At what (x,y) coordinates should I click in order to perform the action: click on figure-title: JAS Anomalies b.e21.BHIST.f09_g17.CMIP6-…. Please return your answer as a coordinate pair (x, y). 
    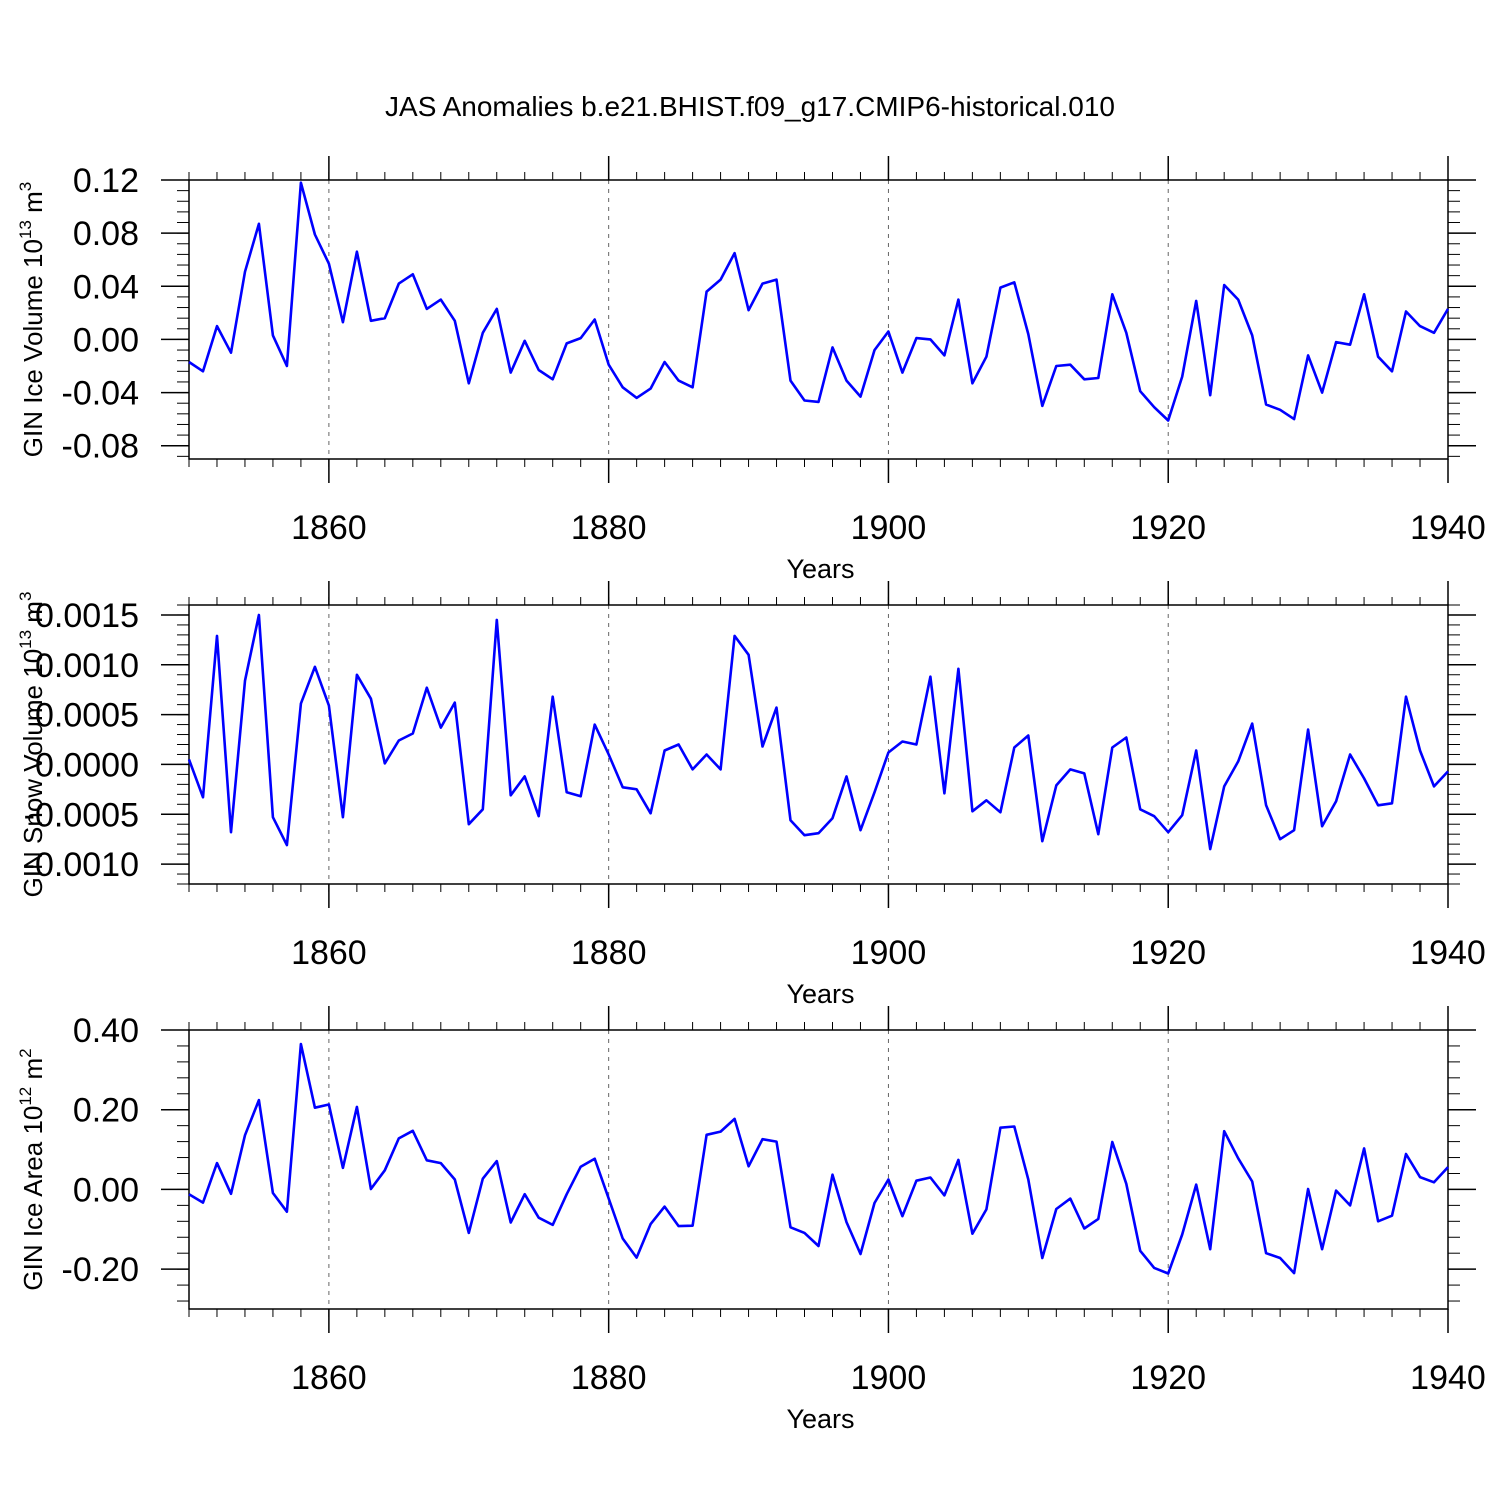
    Looking at the image, I should click on (750, 106).